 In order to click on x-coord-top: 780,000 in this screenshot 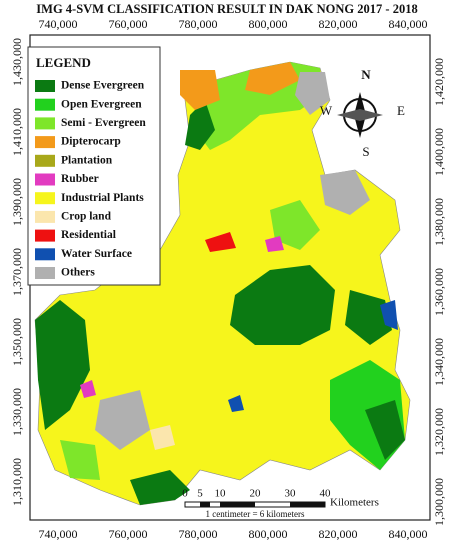, I will do `click(198, 24)`.